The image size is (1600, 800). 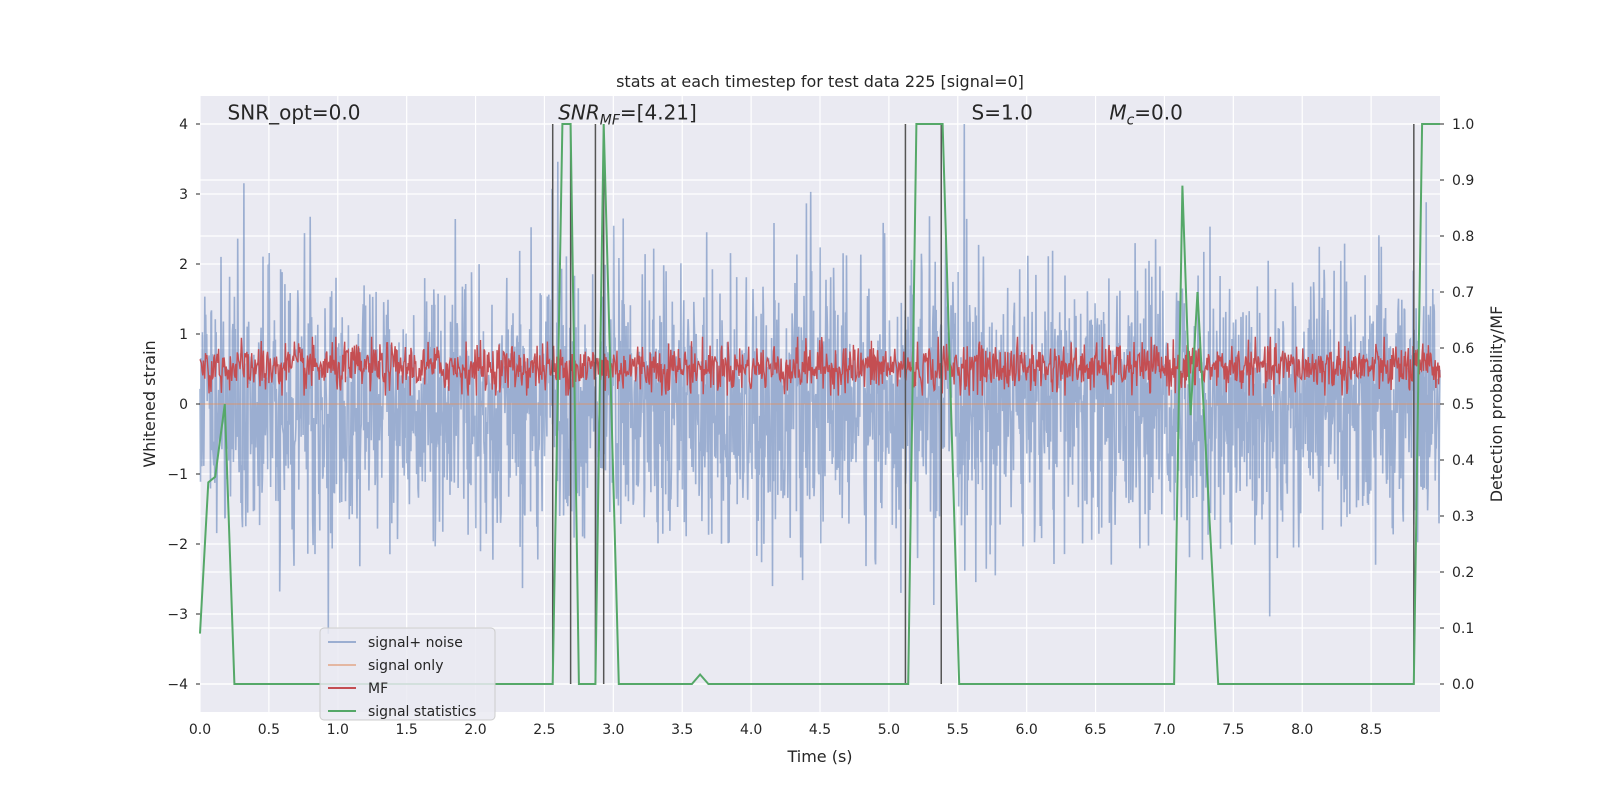 What do you see at coordinates (422, 712) in the screenshot?
I see `legend-label: signal statistics` at bounding box center [422, 712].